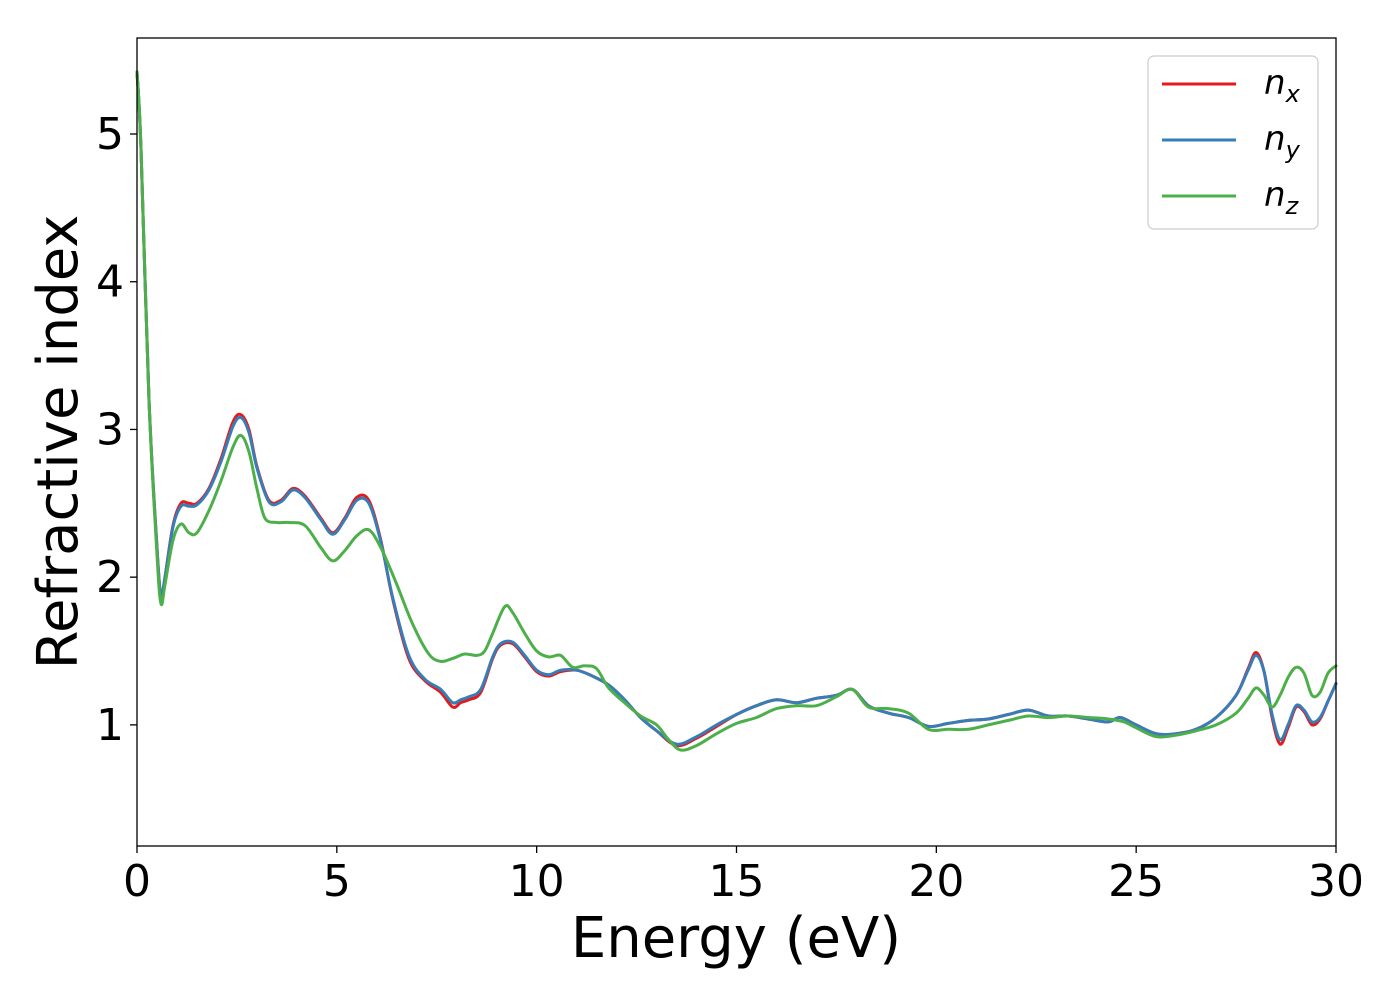 The image size is (1400, 1000). What do you see at coordinates (110, 725) in the screenshot?
I see `y-tick-label: 1` at bounding box center [110, 725].